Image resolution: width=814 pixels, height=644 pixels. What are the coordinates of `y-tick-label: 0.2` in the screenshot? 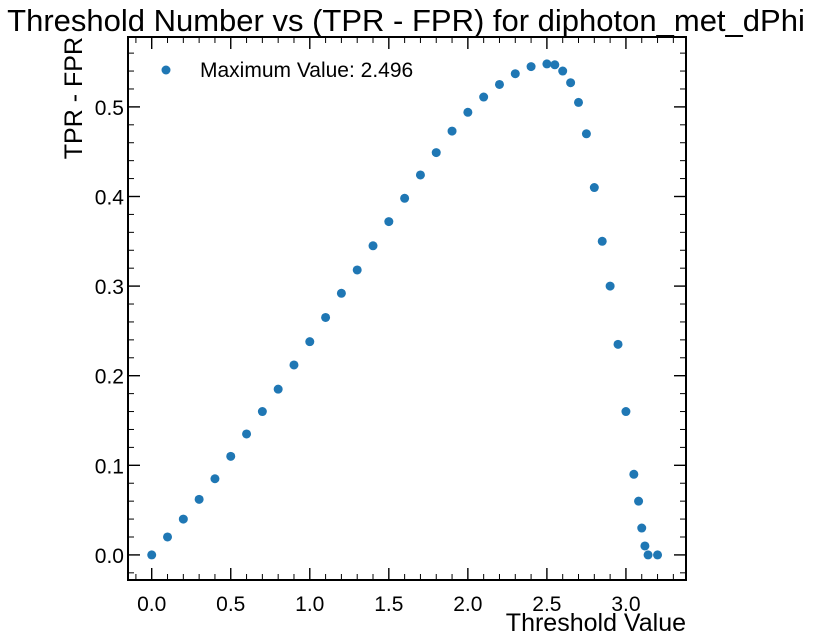 It's located at (109, 377).